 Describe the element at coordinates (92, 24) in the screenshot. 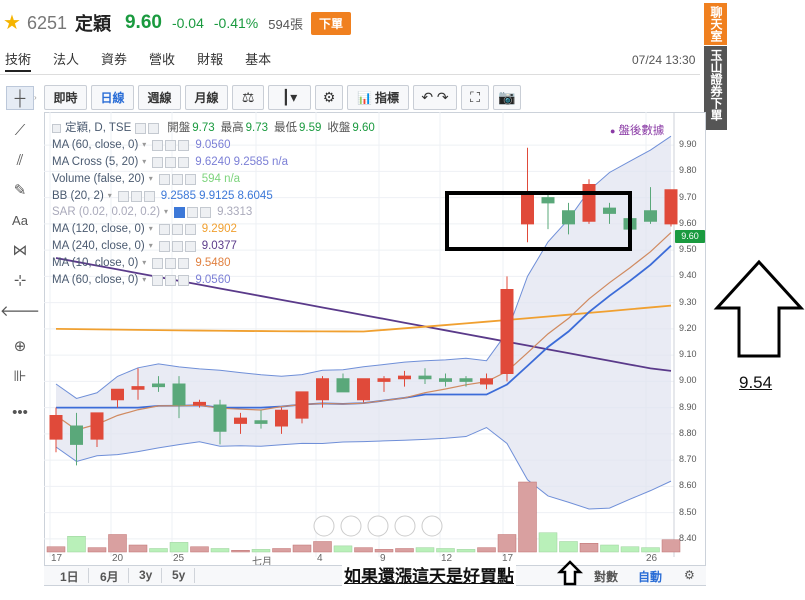

I see `stock-name: 定穎` at that location.